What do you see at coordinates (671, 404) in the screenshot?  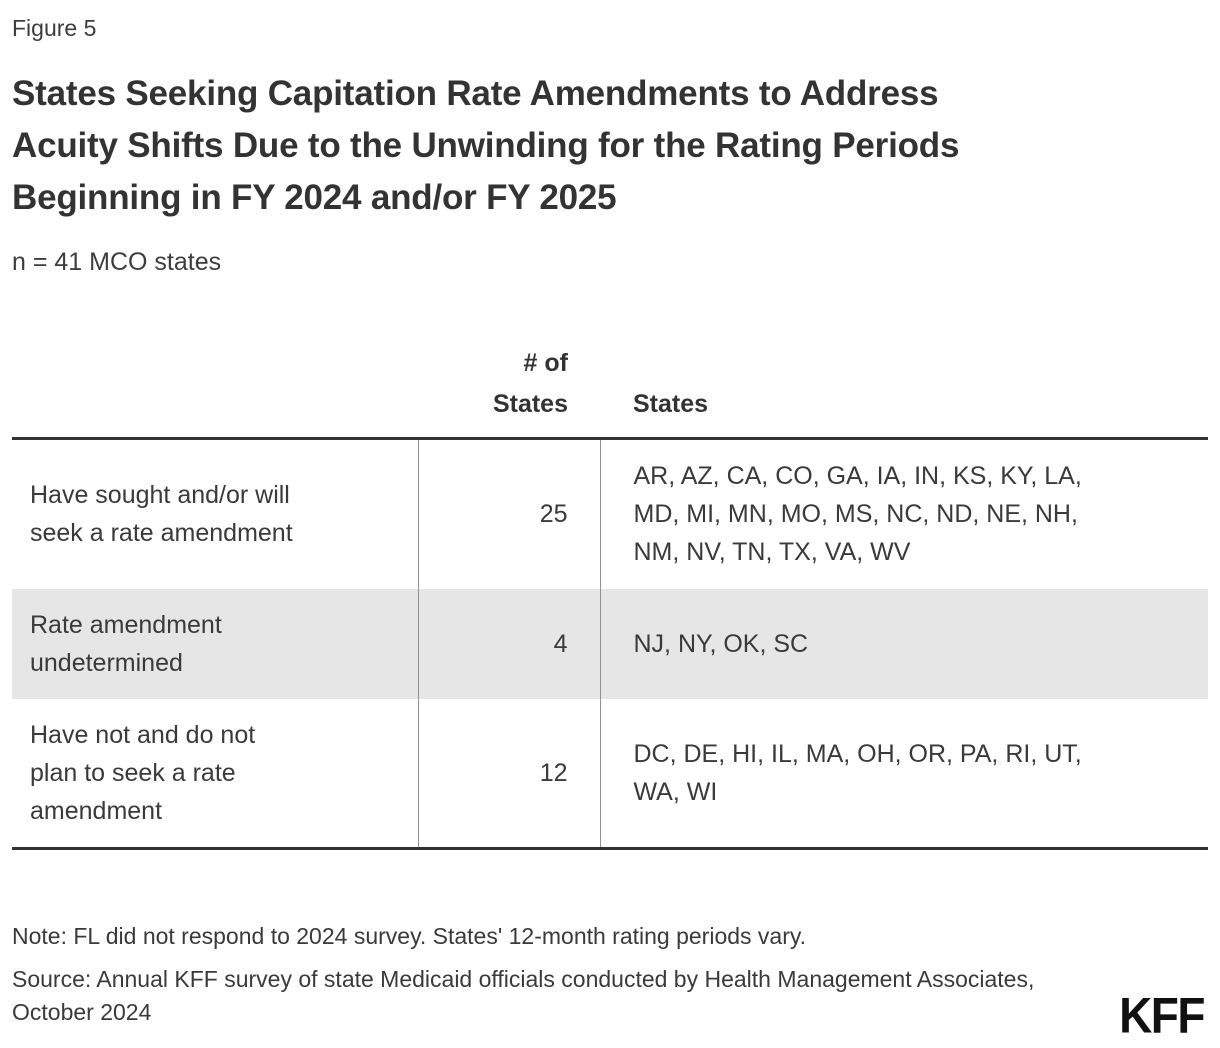 I see `column-header-states: States` at bounding box center [671, 404].